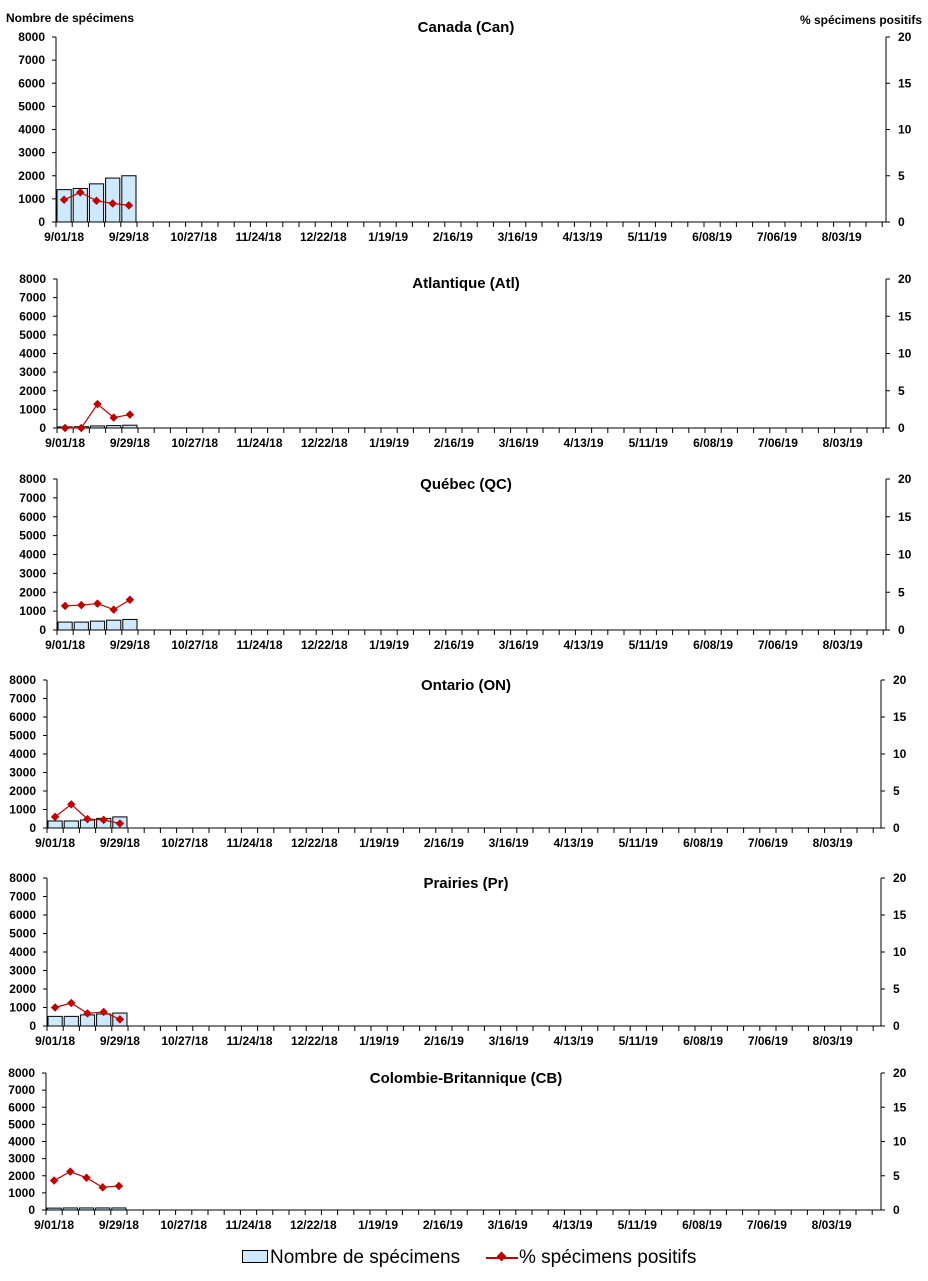 The height and width of the screenshot is (1281, 928). What do you see at coordinates (365, 1257) in the screenshot?
I see `legend-bar-label: Nombre de spécimens` at bounding box center [365, 1257].